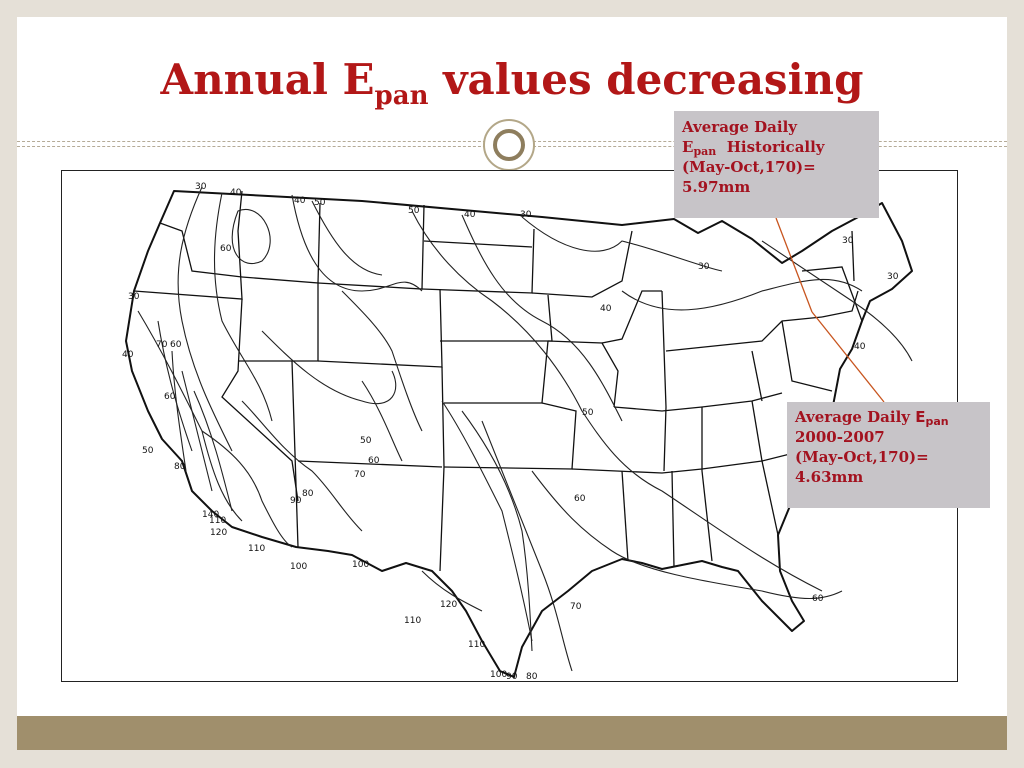 The height and width of the screenshot is (768, 1024). What do you see at coordinates (512, 83) in the screenshot?
I see `slide-title: Annual Epan values decreasing` at bounding box center [512, 83].